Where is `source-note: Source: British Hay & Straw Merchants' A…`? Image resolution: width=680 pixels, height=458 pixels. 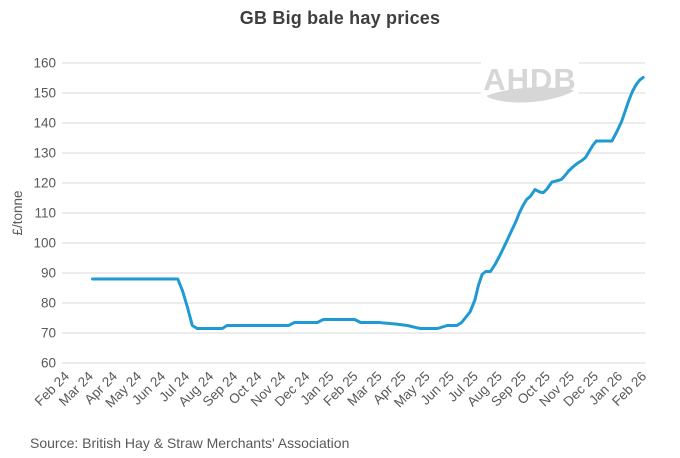
source-note: Source: British Hay & Straw Merchants' A… is located at coordinates (190, 443).